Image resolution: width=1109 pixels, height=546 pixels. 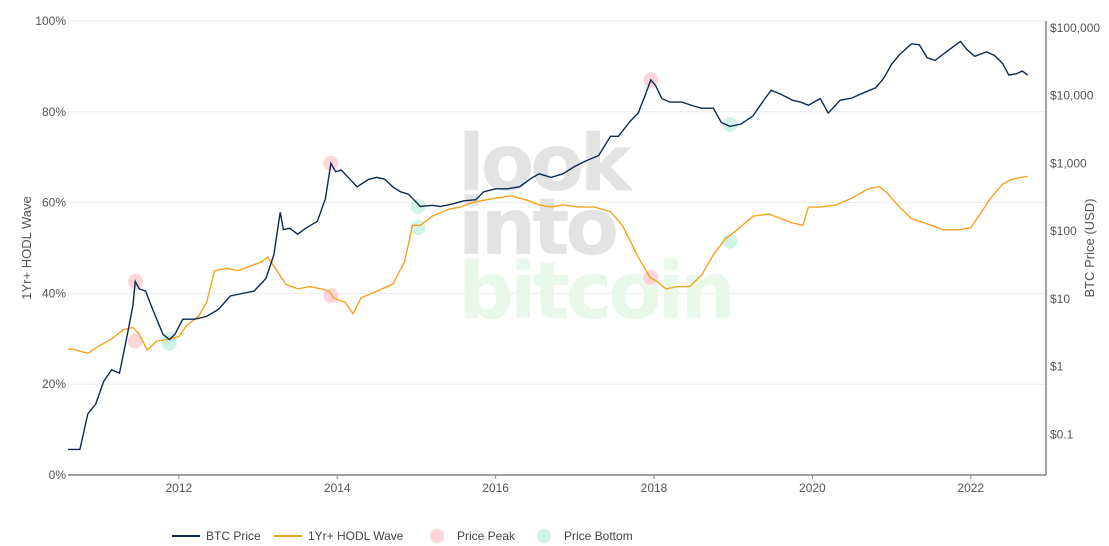 I want to click on y-right-ticks: $0.1 $1 $10 $100 $1,000 $10,000 $100,000, so click(x=1075, y=231).